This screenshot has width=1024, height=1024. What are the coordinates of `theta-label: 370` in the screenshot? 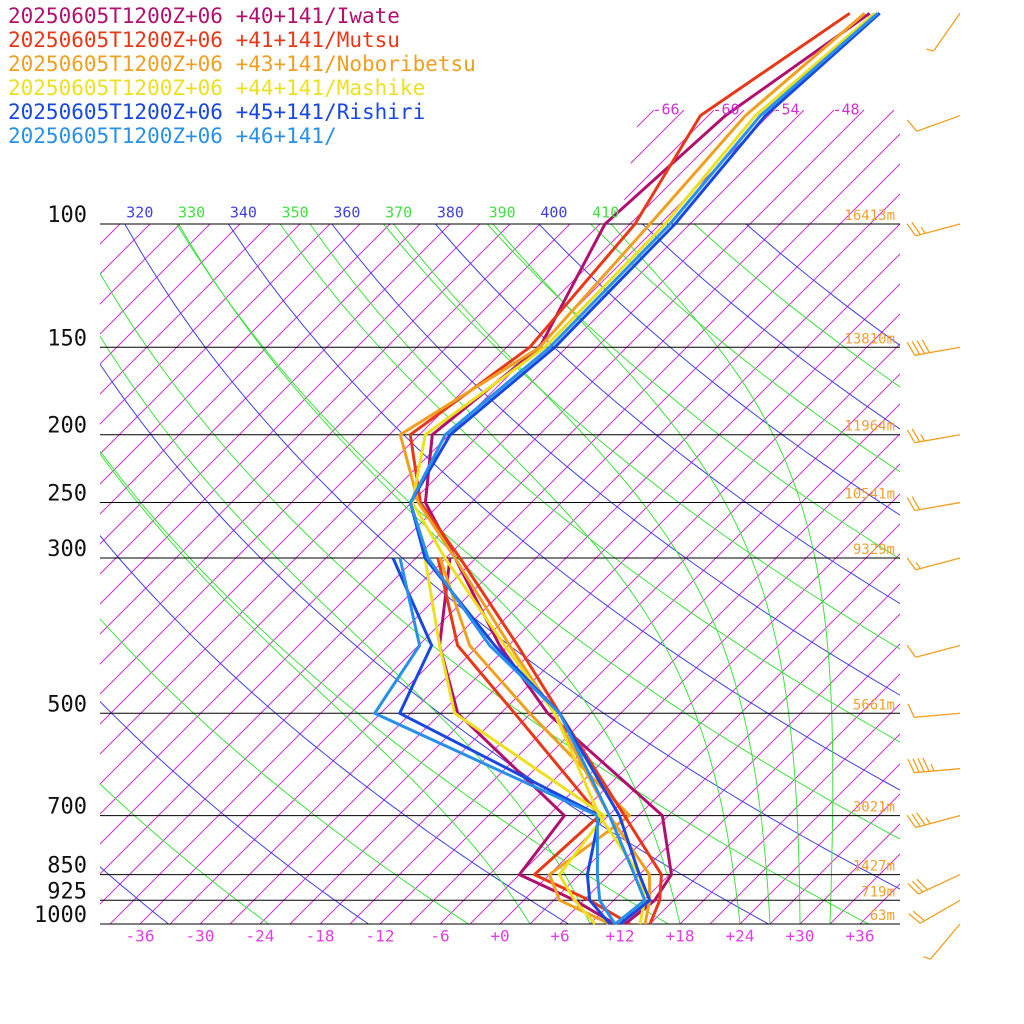 It's located at (398, 213).